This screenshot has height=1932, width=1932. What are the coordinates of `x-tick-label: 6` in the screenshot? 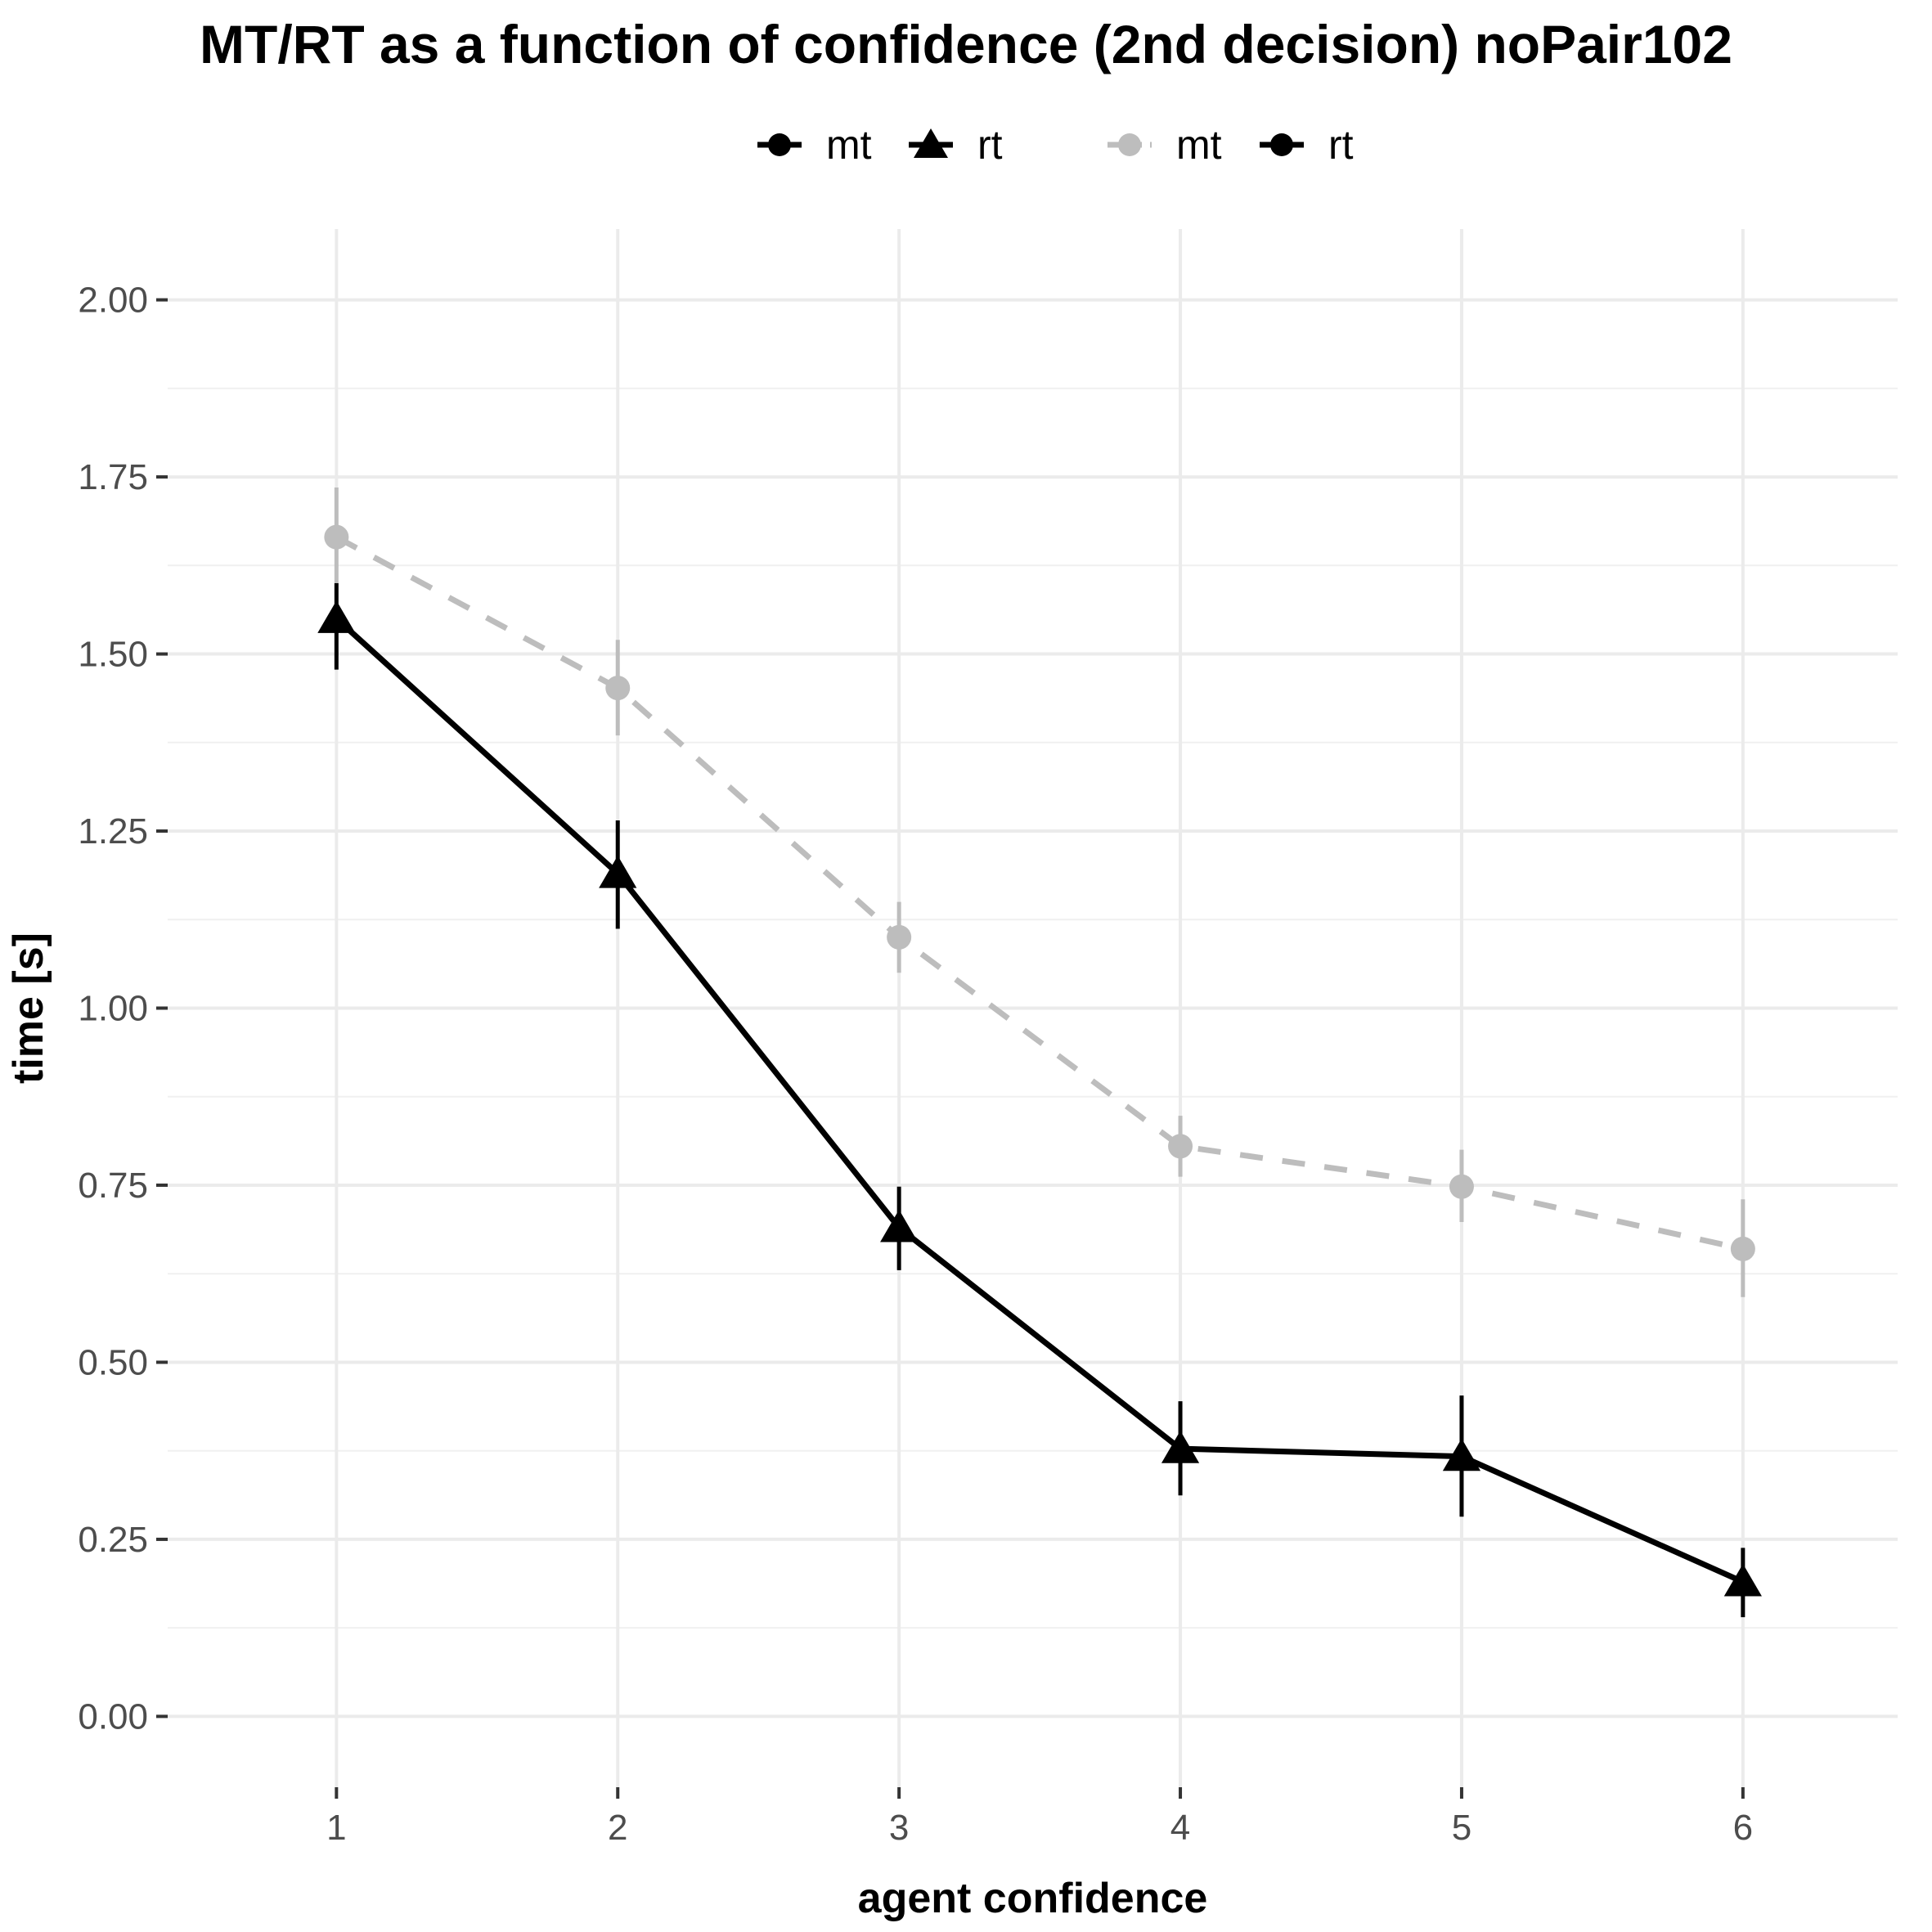 It's located at (1743, 1828).